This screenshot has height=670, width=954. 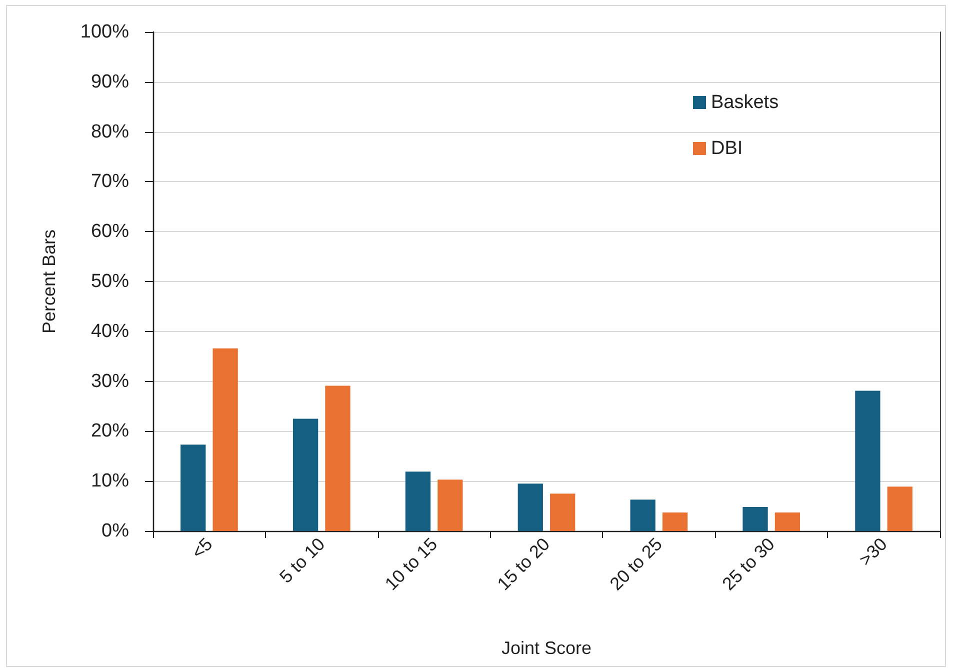 What do you see at coordinates (110, 81) in the screenshot?
I see `y-tick-label: 90%` at bounding box center [110, 81].